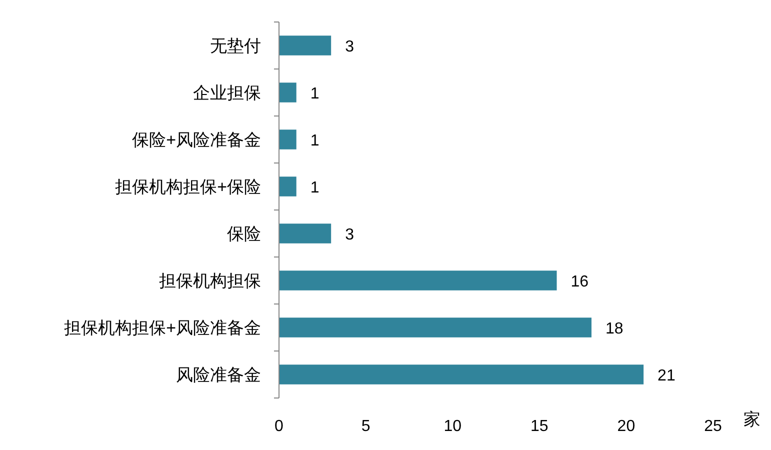 This screenshot has height=450, width=771. What do you see at coordinates (752, 419) in the screenshot?
I see `x-axis-title: 家` at bounding box center [752, 419].